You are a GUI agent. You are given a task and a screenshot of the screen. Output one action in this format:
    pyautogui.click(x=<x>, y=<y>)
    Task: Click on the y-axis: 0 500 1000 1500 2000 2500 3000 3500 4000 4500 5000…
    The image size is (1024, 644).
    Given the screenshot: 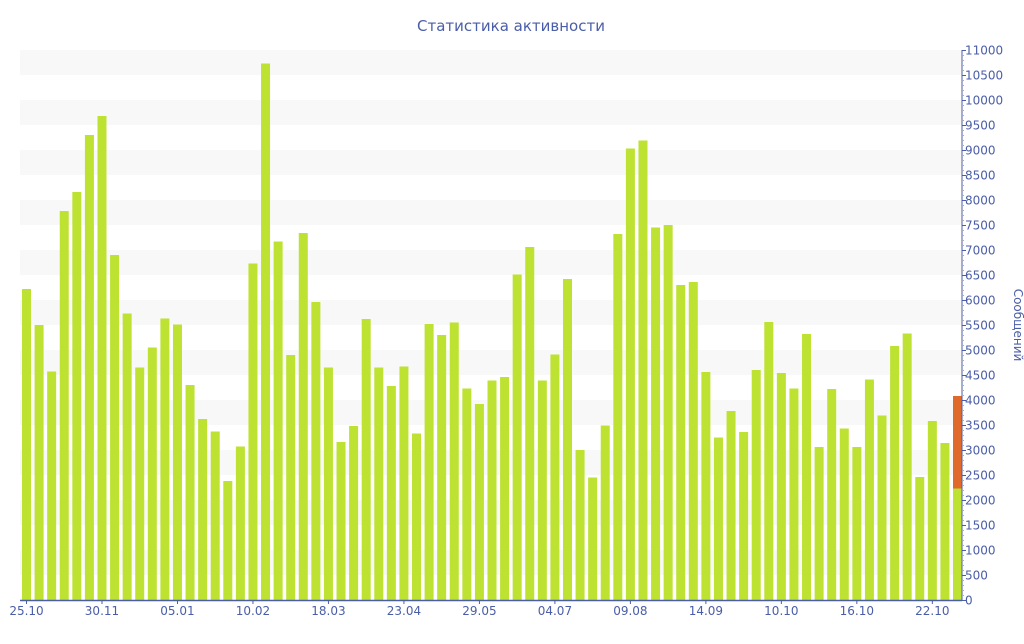 What is the action you would take?
    pyautogui.click(x=982, y=326)
    